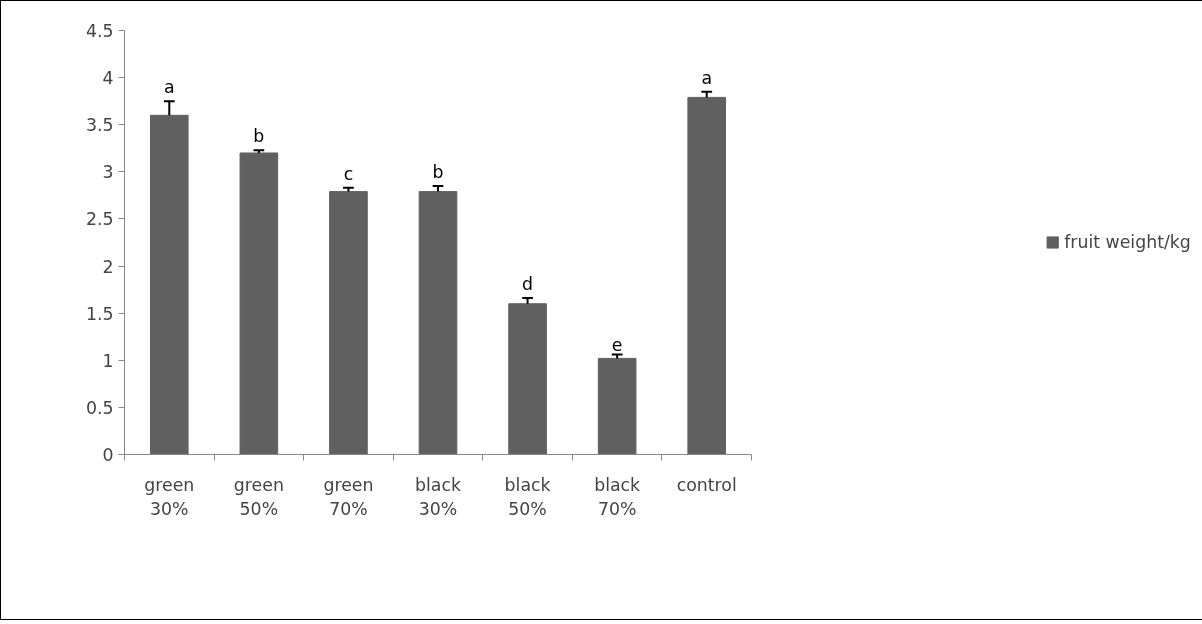  Describe the element at coordinates (528, 284) in the screenshot. I see `annotation: d` at that location.